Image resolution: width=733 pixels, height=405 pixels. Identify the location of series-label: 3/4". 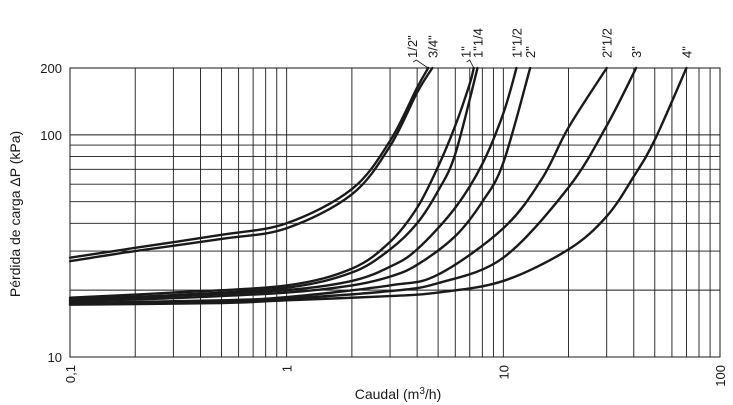
(432, 46).